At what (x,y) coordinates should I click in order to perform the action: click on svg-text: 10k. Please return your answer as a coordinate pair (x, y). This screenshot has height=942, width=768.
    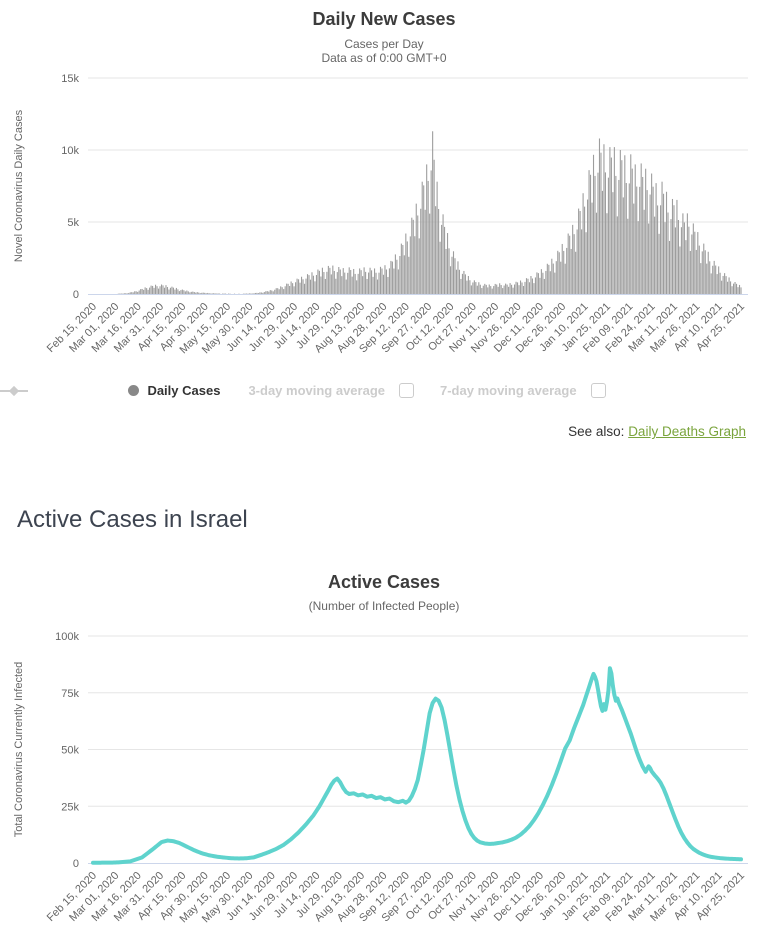
    Looking at the image, I should click on (70, 151).